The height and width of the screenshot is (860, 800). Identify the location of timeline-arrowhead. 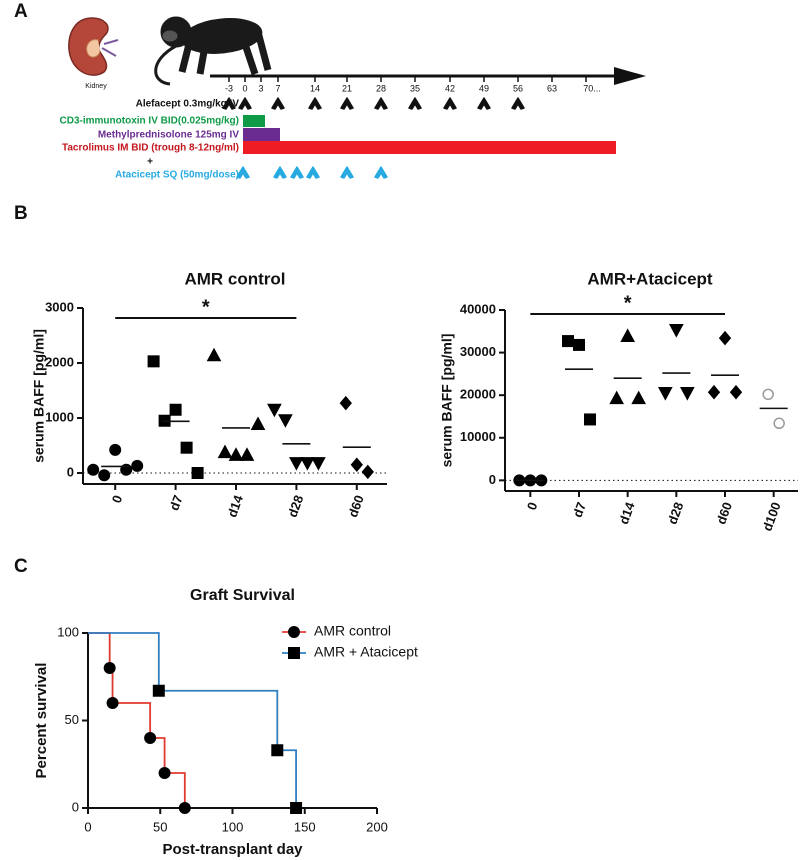
(630, 76).